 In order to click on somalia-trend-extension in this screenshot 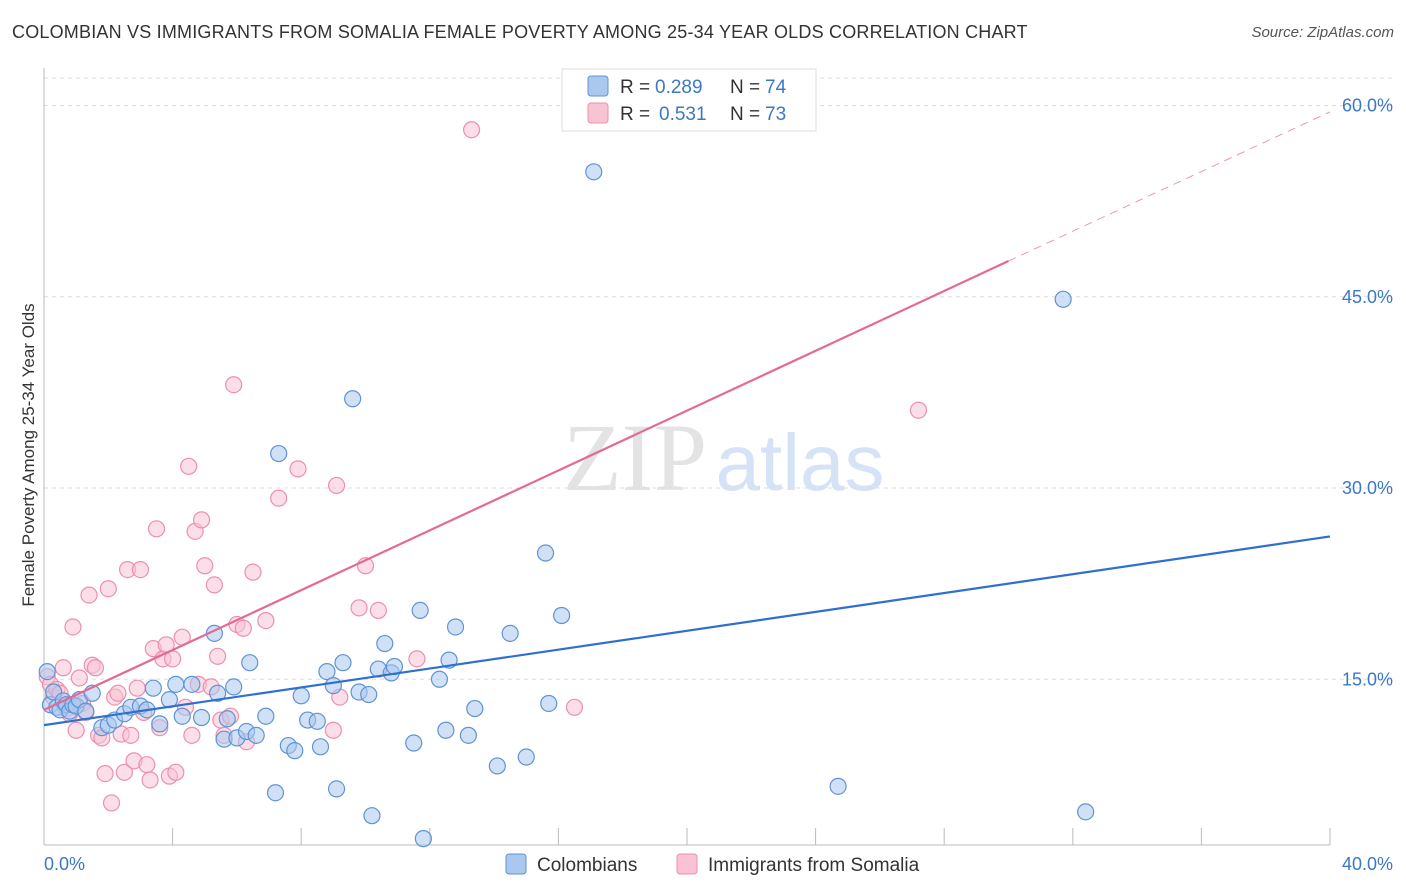, I will do `click(1169, 186)`.